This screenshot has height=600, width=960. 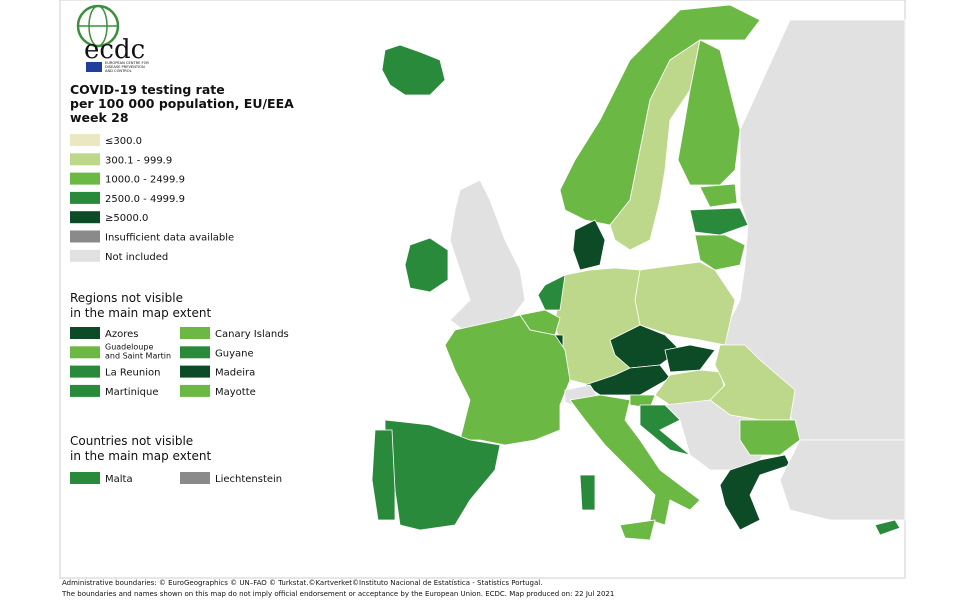 I want to click on ireland, so click(x=426, y=265).